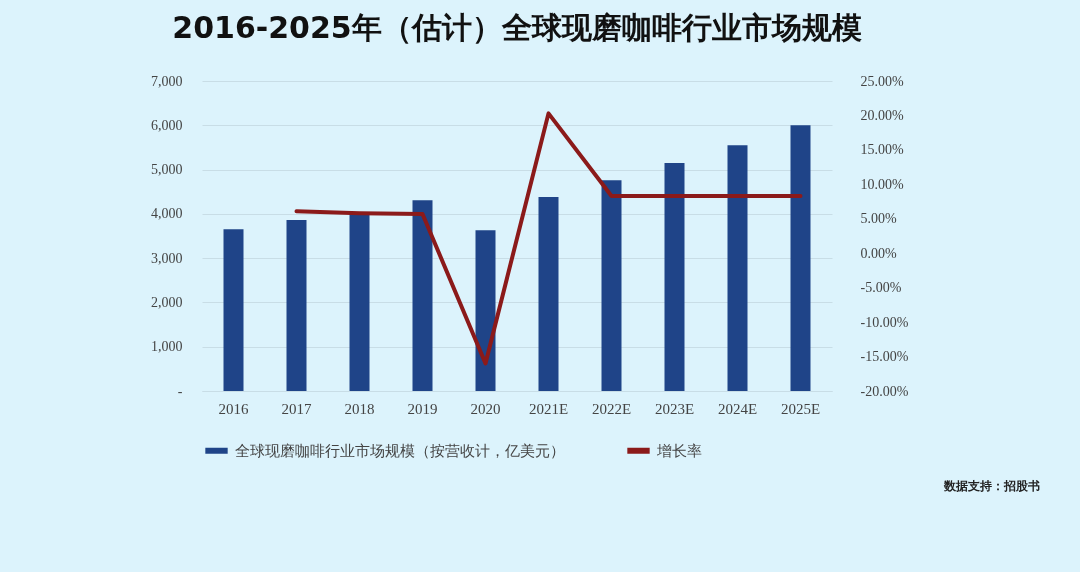 The height and width of the screenshot is (572, 1080). What do you see at coordinates (422, 408) in the screenshot?
I see `x-tick-label: 2019` at bounding box center [422, 408].